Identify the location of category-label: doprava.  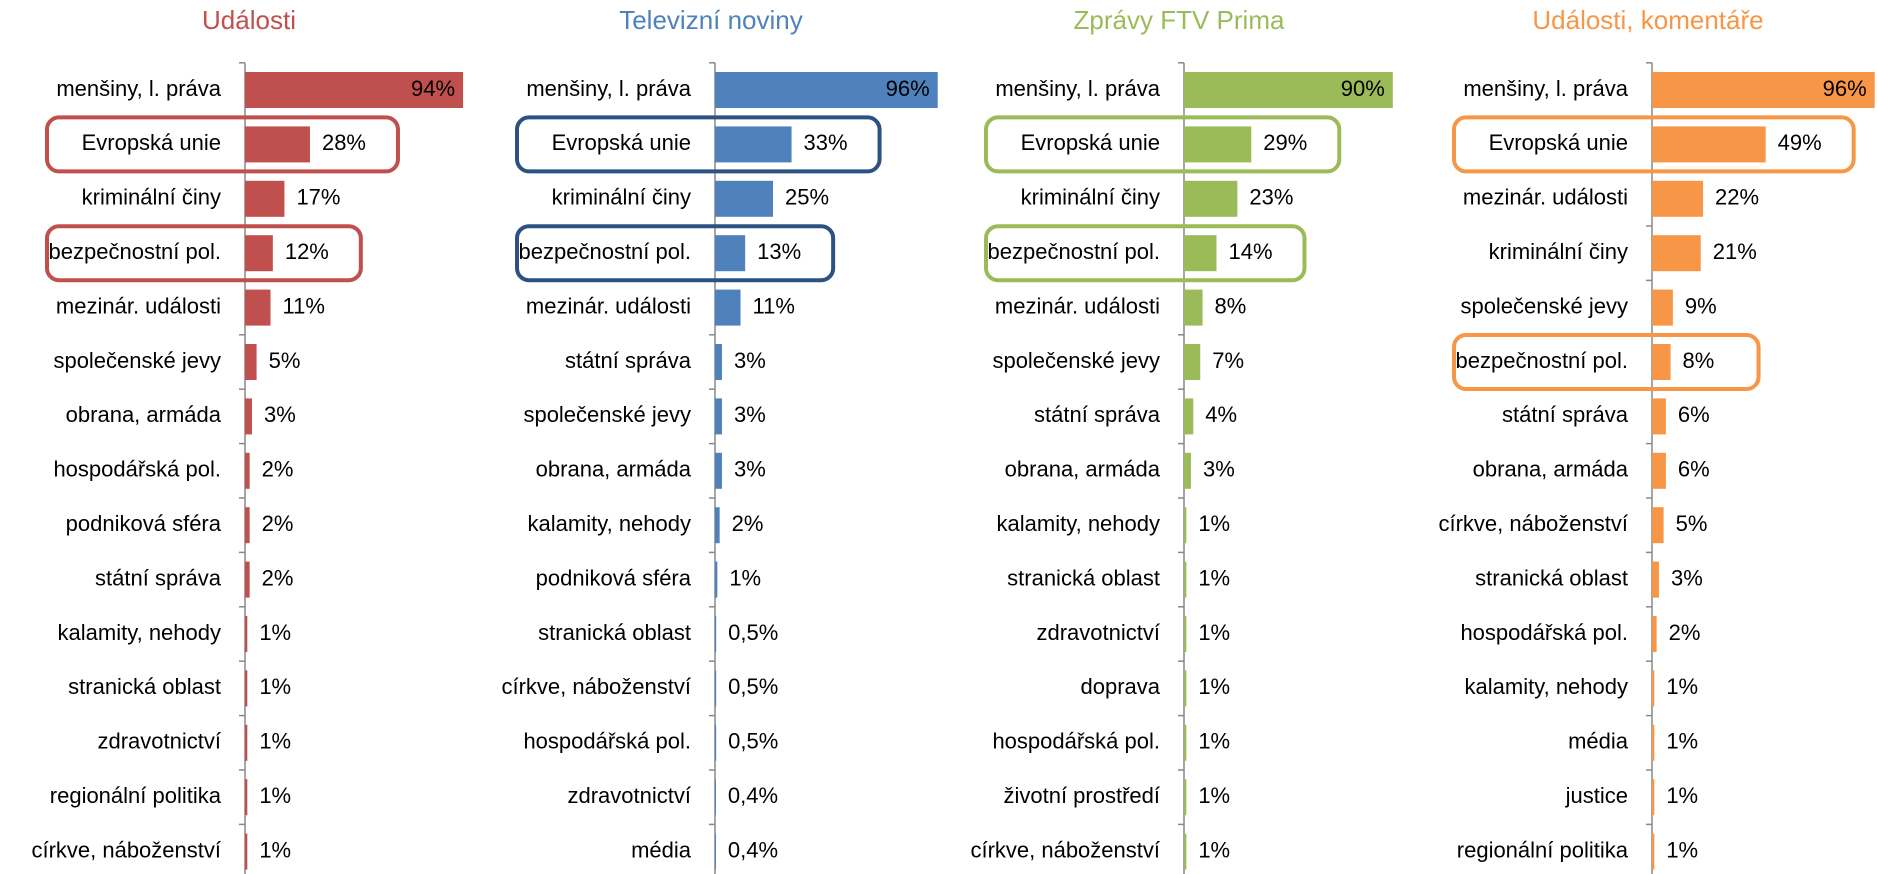
(1120, 686).